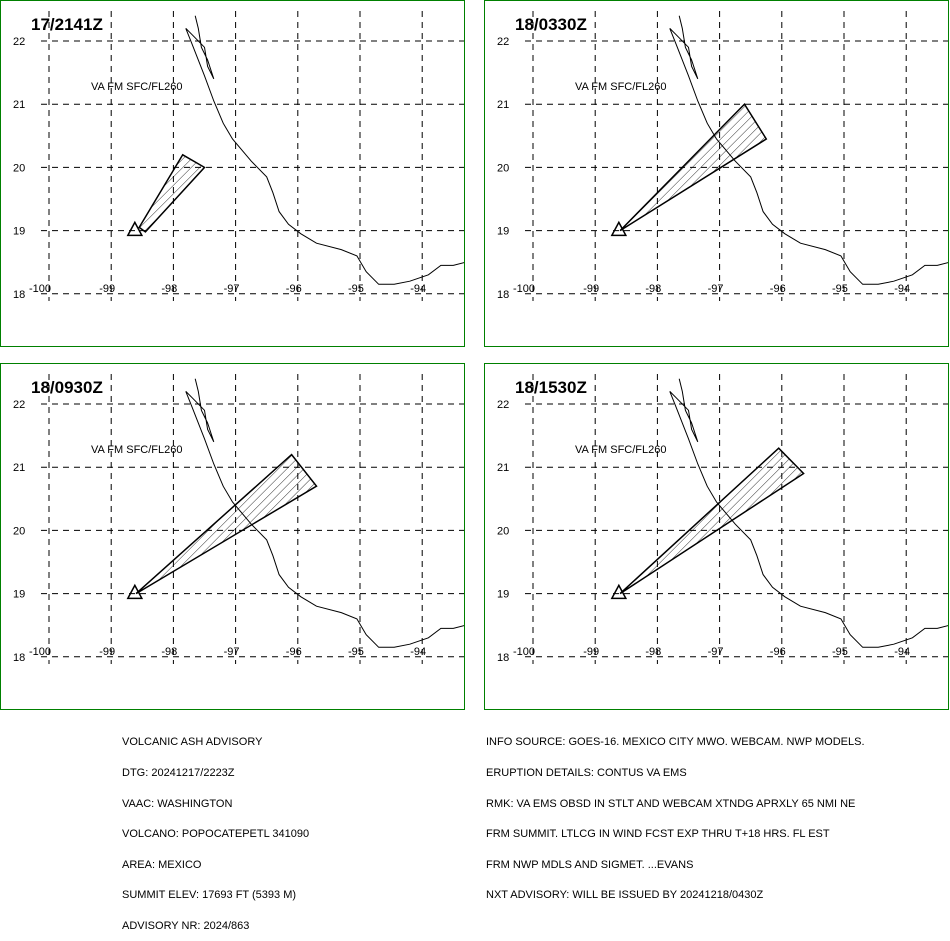  What do you see at coordinates (216, 834) in the screenshot?
I see `advisory-line: VOLCANO: POPOCATEPETL 341090` at bounding box center [216, 834].